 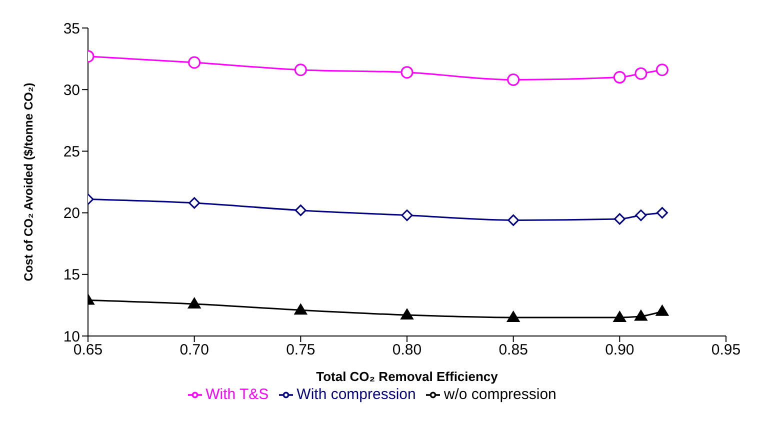 What do you see at coordinates (71, 152) in the screenshot?
I see `y-tick-label: 25` at bounding box center [71, 152].